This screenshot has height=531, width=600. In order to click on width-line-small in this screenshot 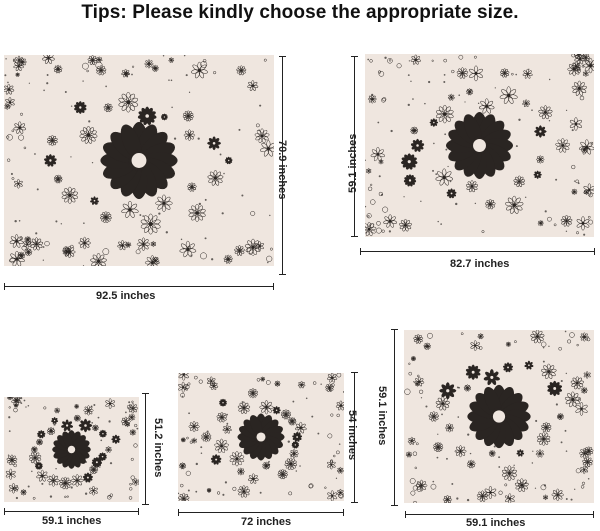, I will do `click(71, 511)`.